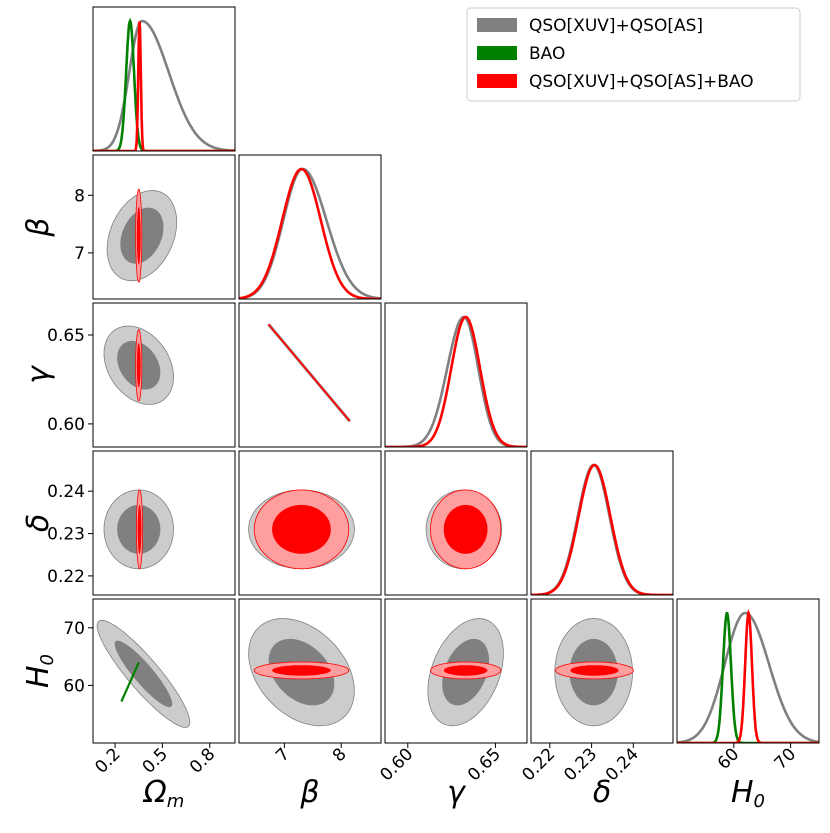 This screenshot has height=833, width=830. What do you see at coordinates (130, 681) in the screenshot?
I see `panel-om-h0-bao-line` at bounding box center [130, 681].